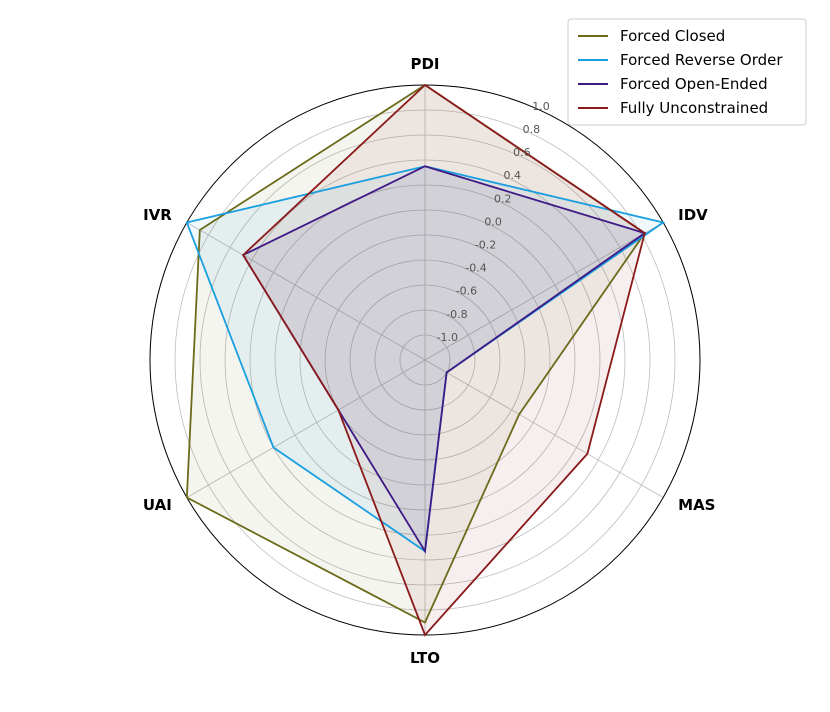 This screenshot has width=830, height=712. I want to click on axis-label-idv: IDV, so click(693, 215).